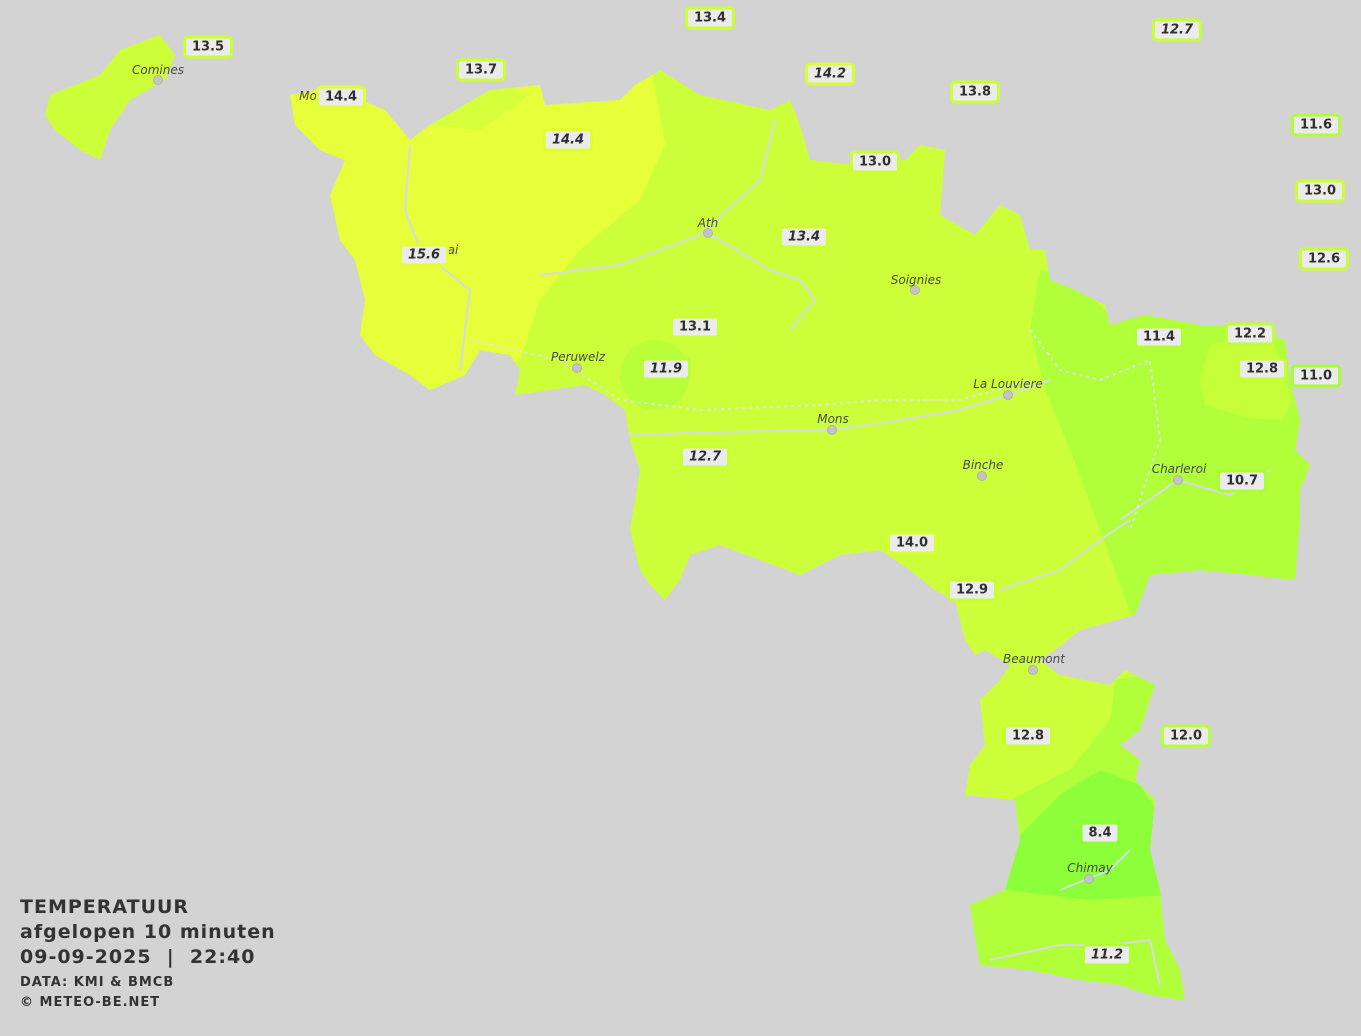  What do you see at coordinates (481, 70) in the screenshot?
I see `station-reading: 13.7` at bounding box center [481, 70].